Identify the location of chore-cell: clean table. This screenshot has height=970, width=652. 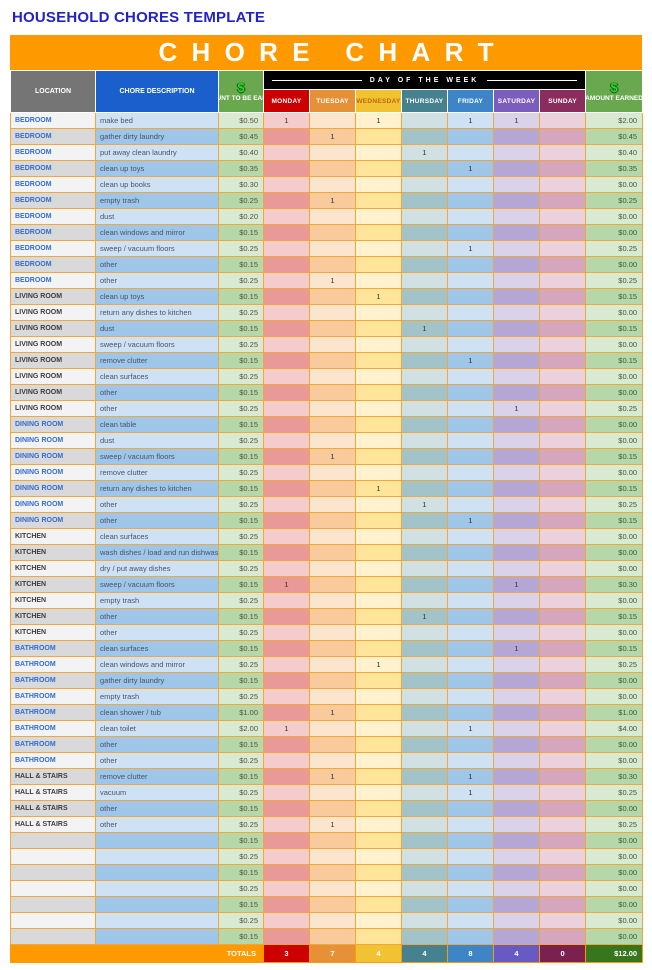
(157, 424).